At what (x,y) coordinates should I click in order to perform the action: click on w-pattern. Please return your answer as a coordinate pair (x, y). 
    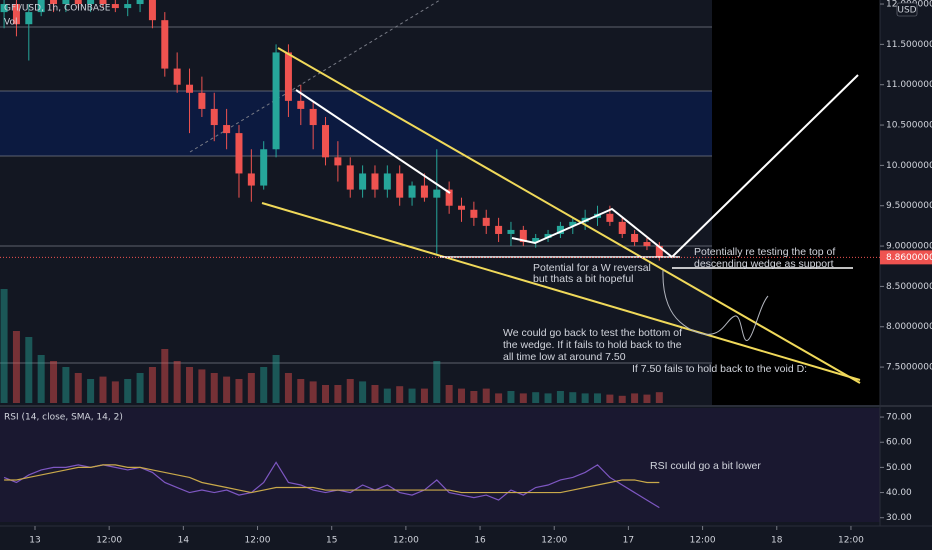
    Looking at the image, I should click on (685, 166).